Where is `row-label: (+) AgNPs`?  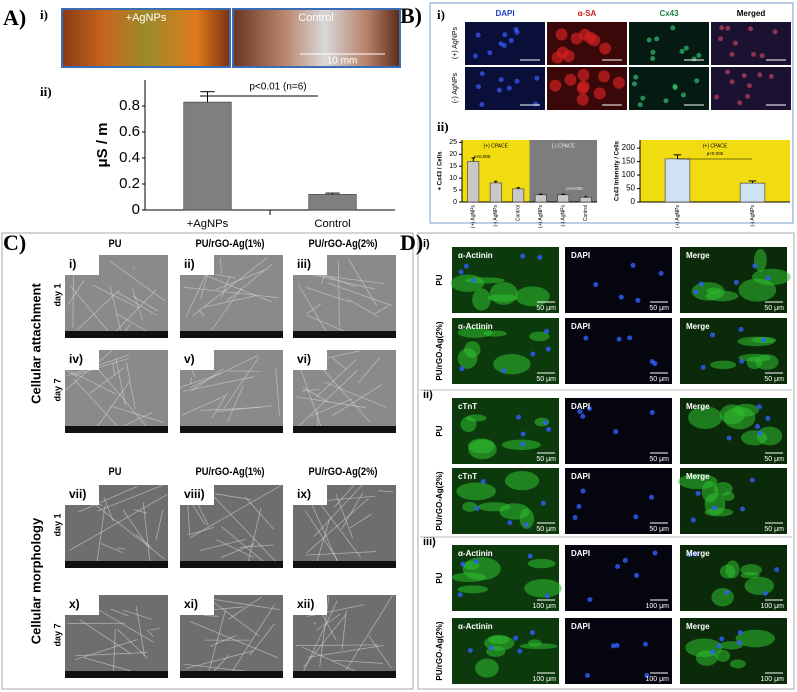
row-label: (+) AgNPs is located at coordinates (455, 42).